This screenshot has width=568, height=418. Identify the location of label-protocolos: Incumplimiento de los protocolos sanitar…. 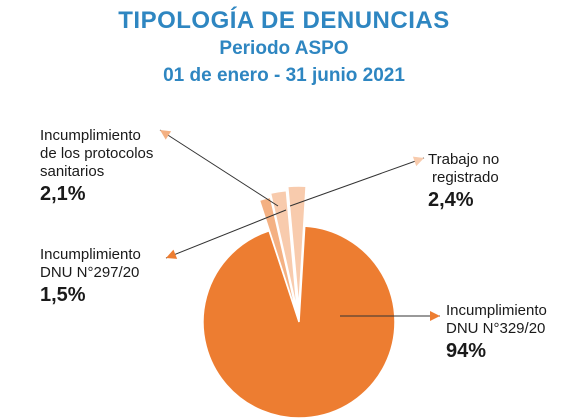
(96, 167).